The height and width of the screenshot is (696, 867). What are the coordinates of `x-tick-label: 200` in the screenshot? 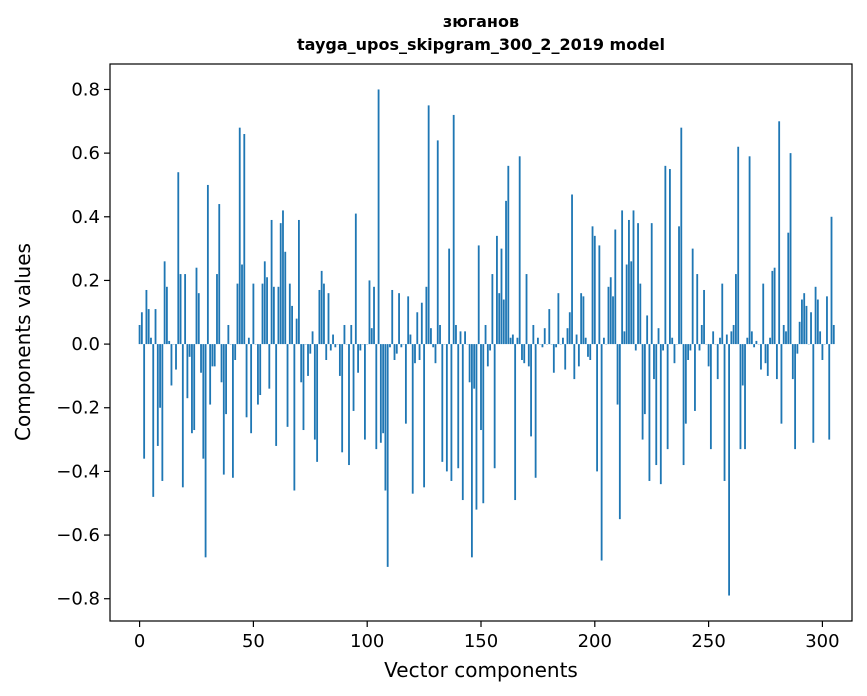 It's located at (595, 641).